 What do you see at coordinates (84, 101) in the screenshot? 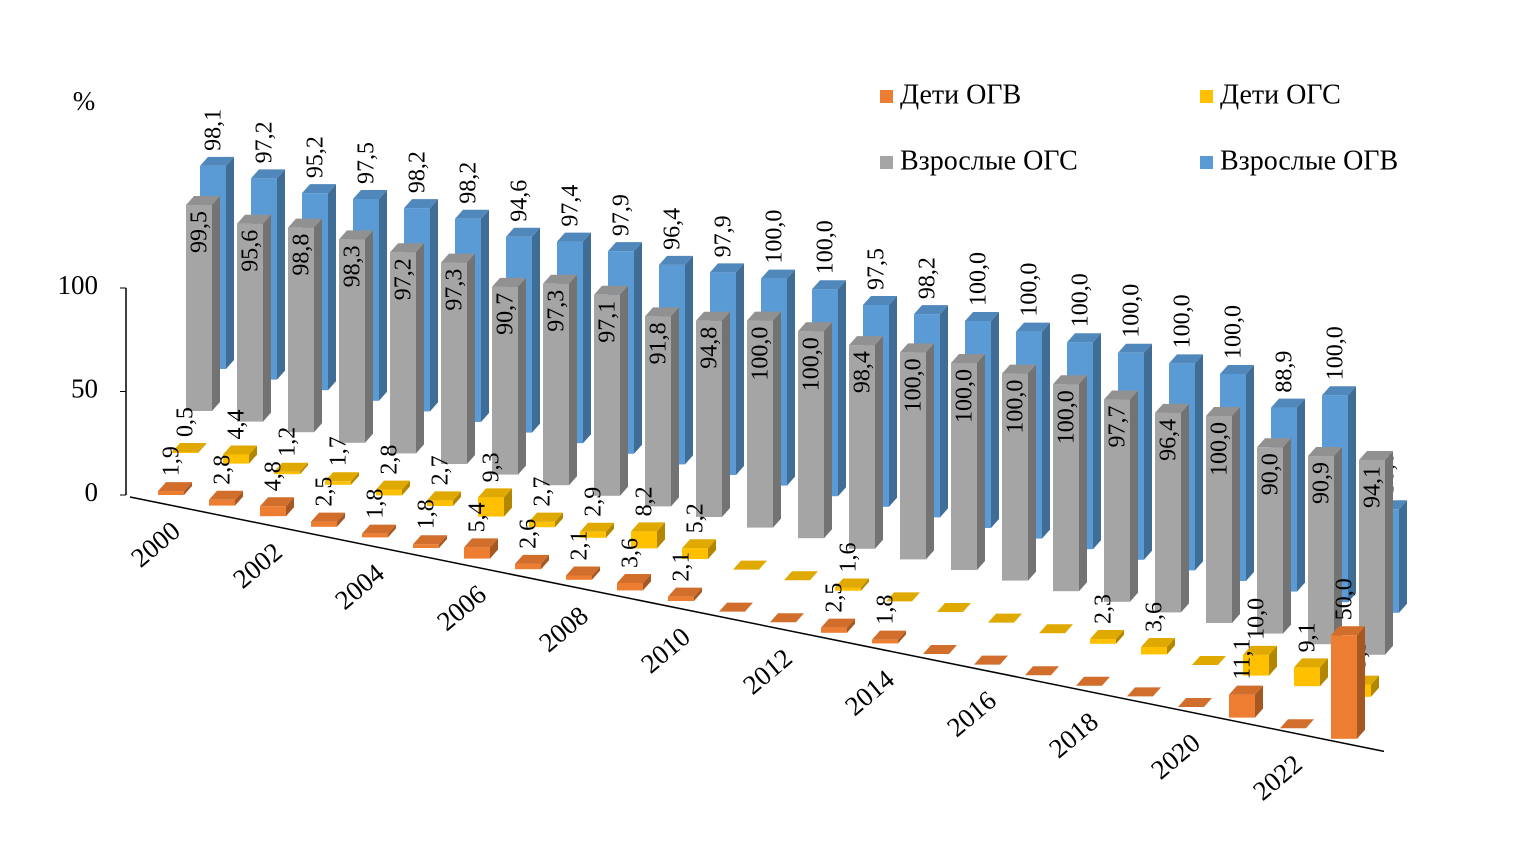
I see `y-axis-label: %` at bounding box center [84, 101].